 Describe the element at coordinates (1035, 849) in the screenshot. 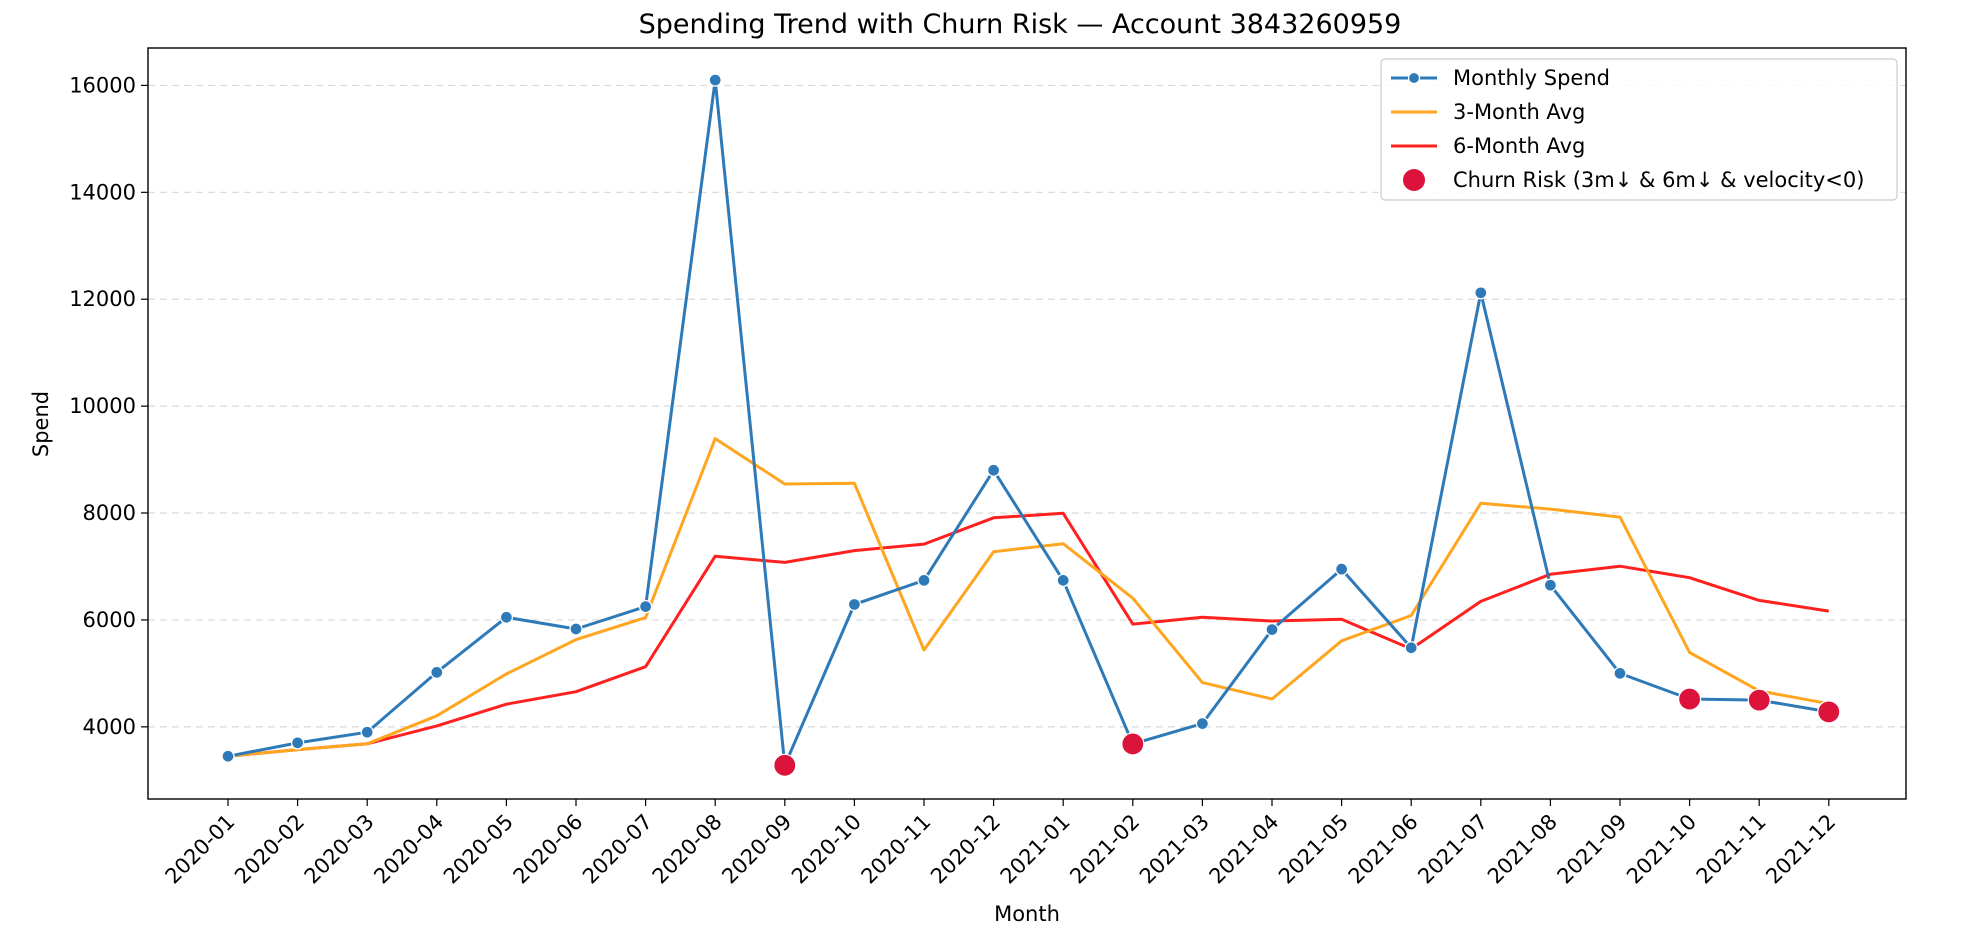

I see `x-tick-label-2021-01: 2021-01` at that location.